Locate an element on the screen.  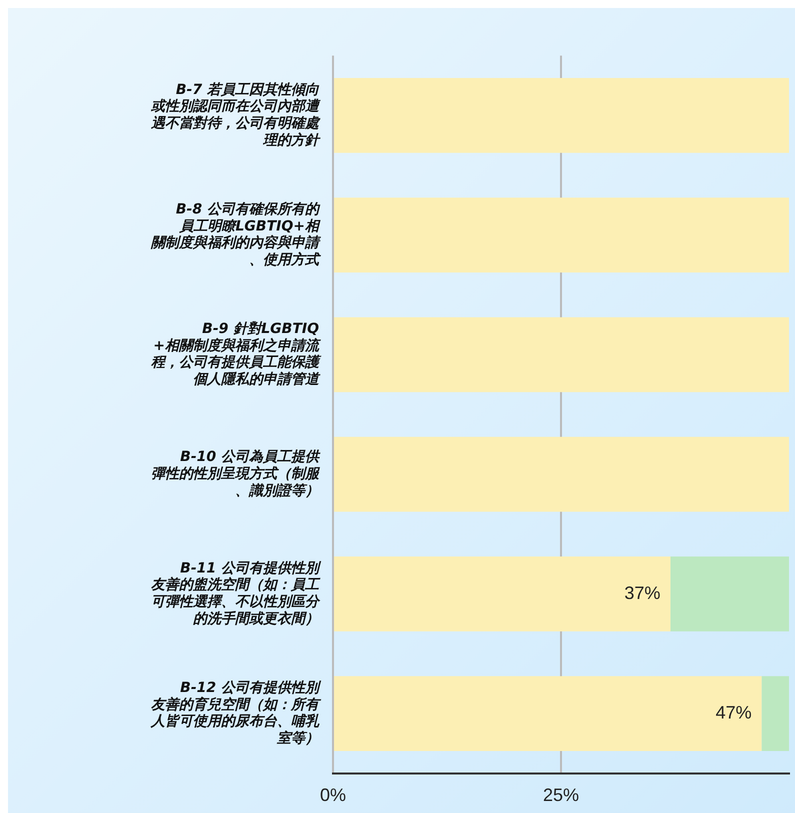
y-tick-label: B-9 針對LGBTIQ+相關制度與福利之申請流程，公司有提供員工能保護個人隱私的申請管道 is located at coordinates (236, 354).